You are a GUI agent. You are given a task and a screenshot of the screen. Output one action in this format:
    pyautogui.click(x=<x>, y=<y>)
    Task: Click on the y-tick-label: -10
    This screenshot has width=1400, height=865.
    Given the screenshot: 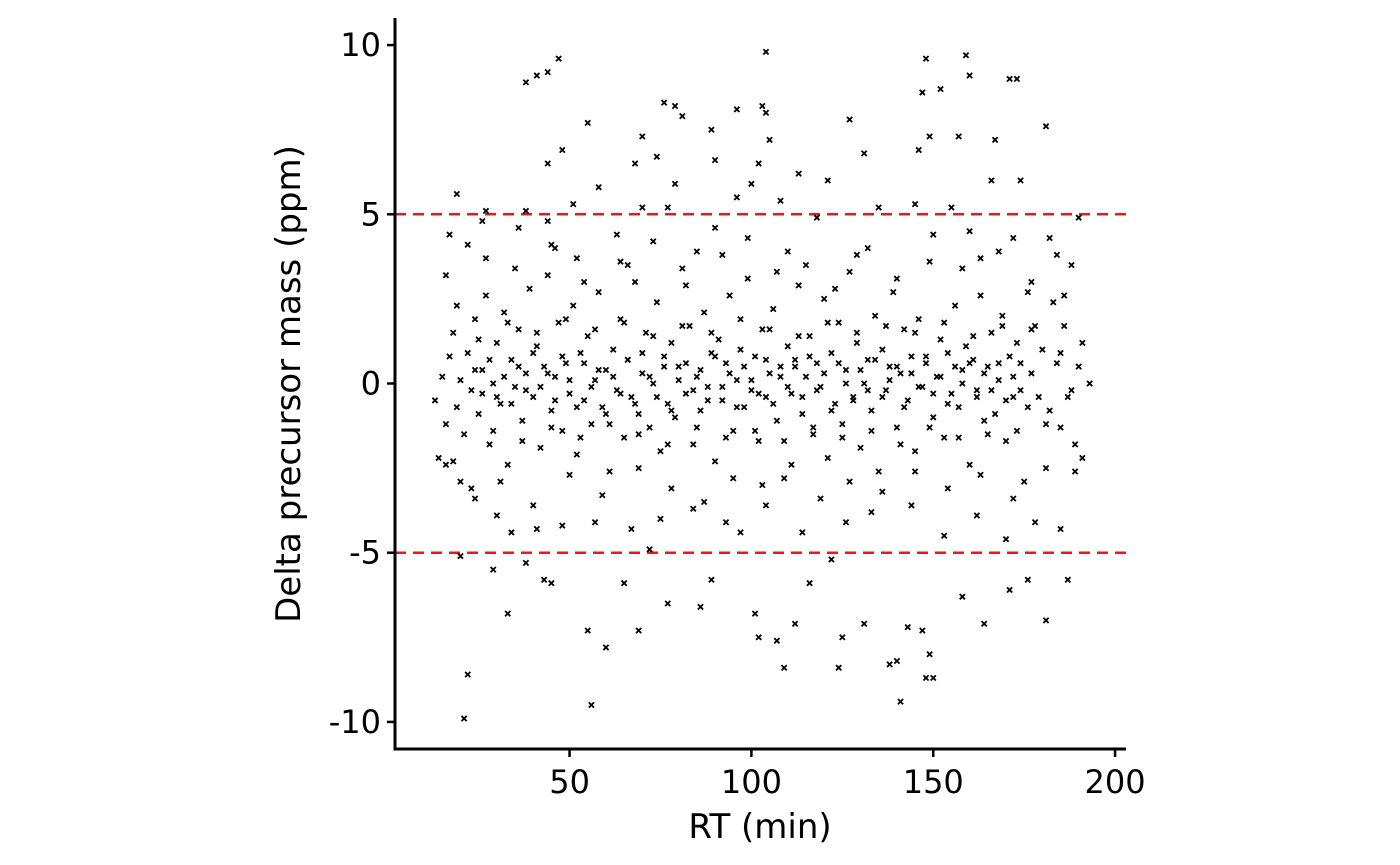 What is the action you would take?
    pyautogui.click(x=355, y=722)
    